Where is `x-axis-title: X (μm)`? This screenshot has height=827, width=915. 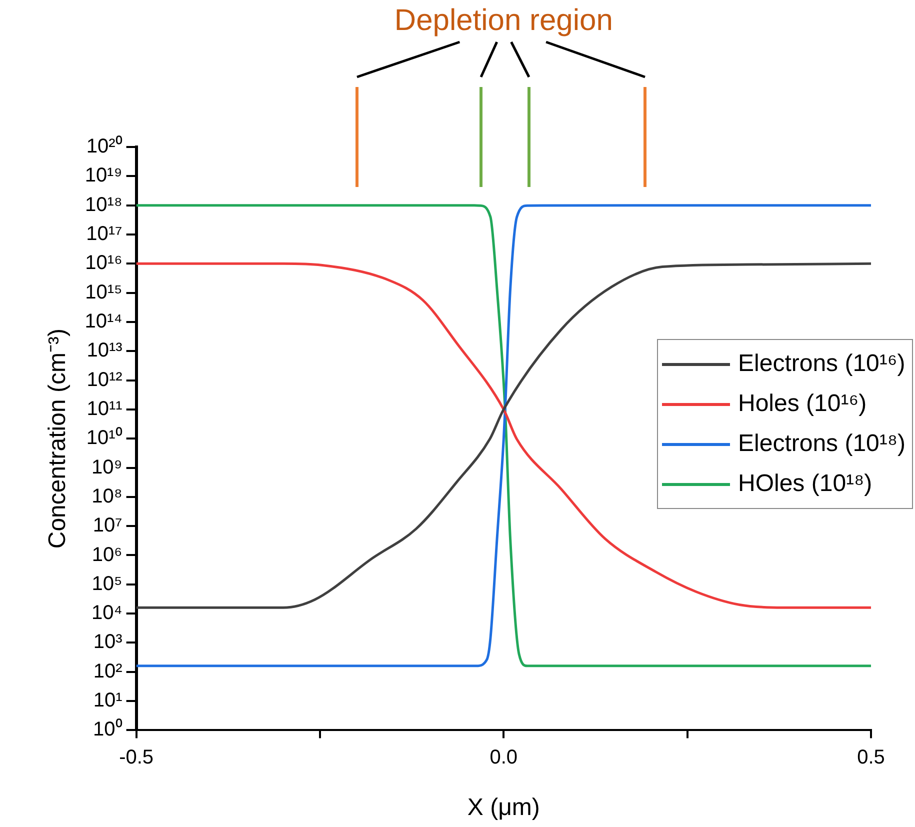
x-axis-title: X (μm) is located at coordinates (503, 808).